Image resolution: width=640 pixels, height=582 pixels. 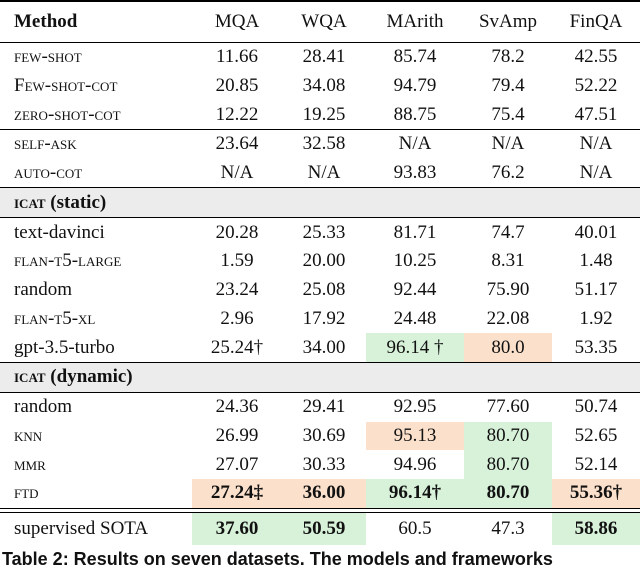 I want to click on value-cell: 24.48, so click(x=415, y=318).